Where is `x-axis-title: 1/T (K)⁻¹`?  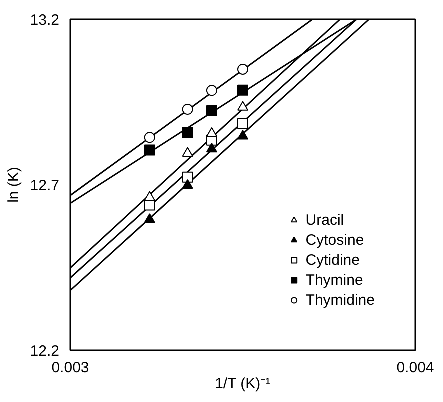 x-axis-title: 1/T (K)⁻¹ is located at coordinates (243, 384).